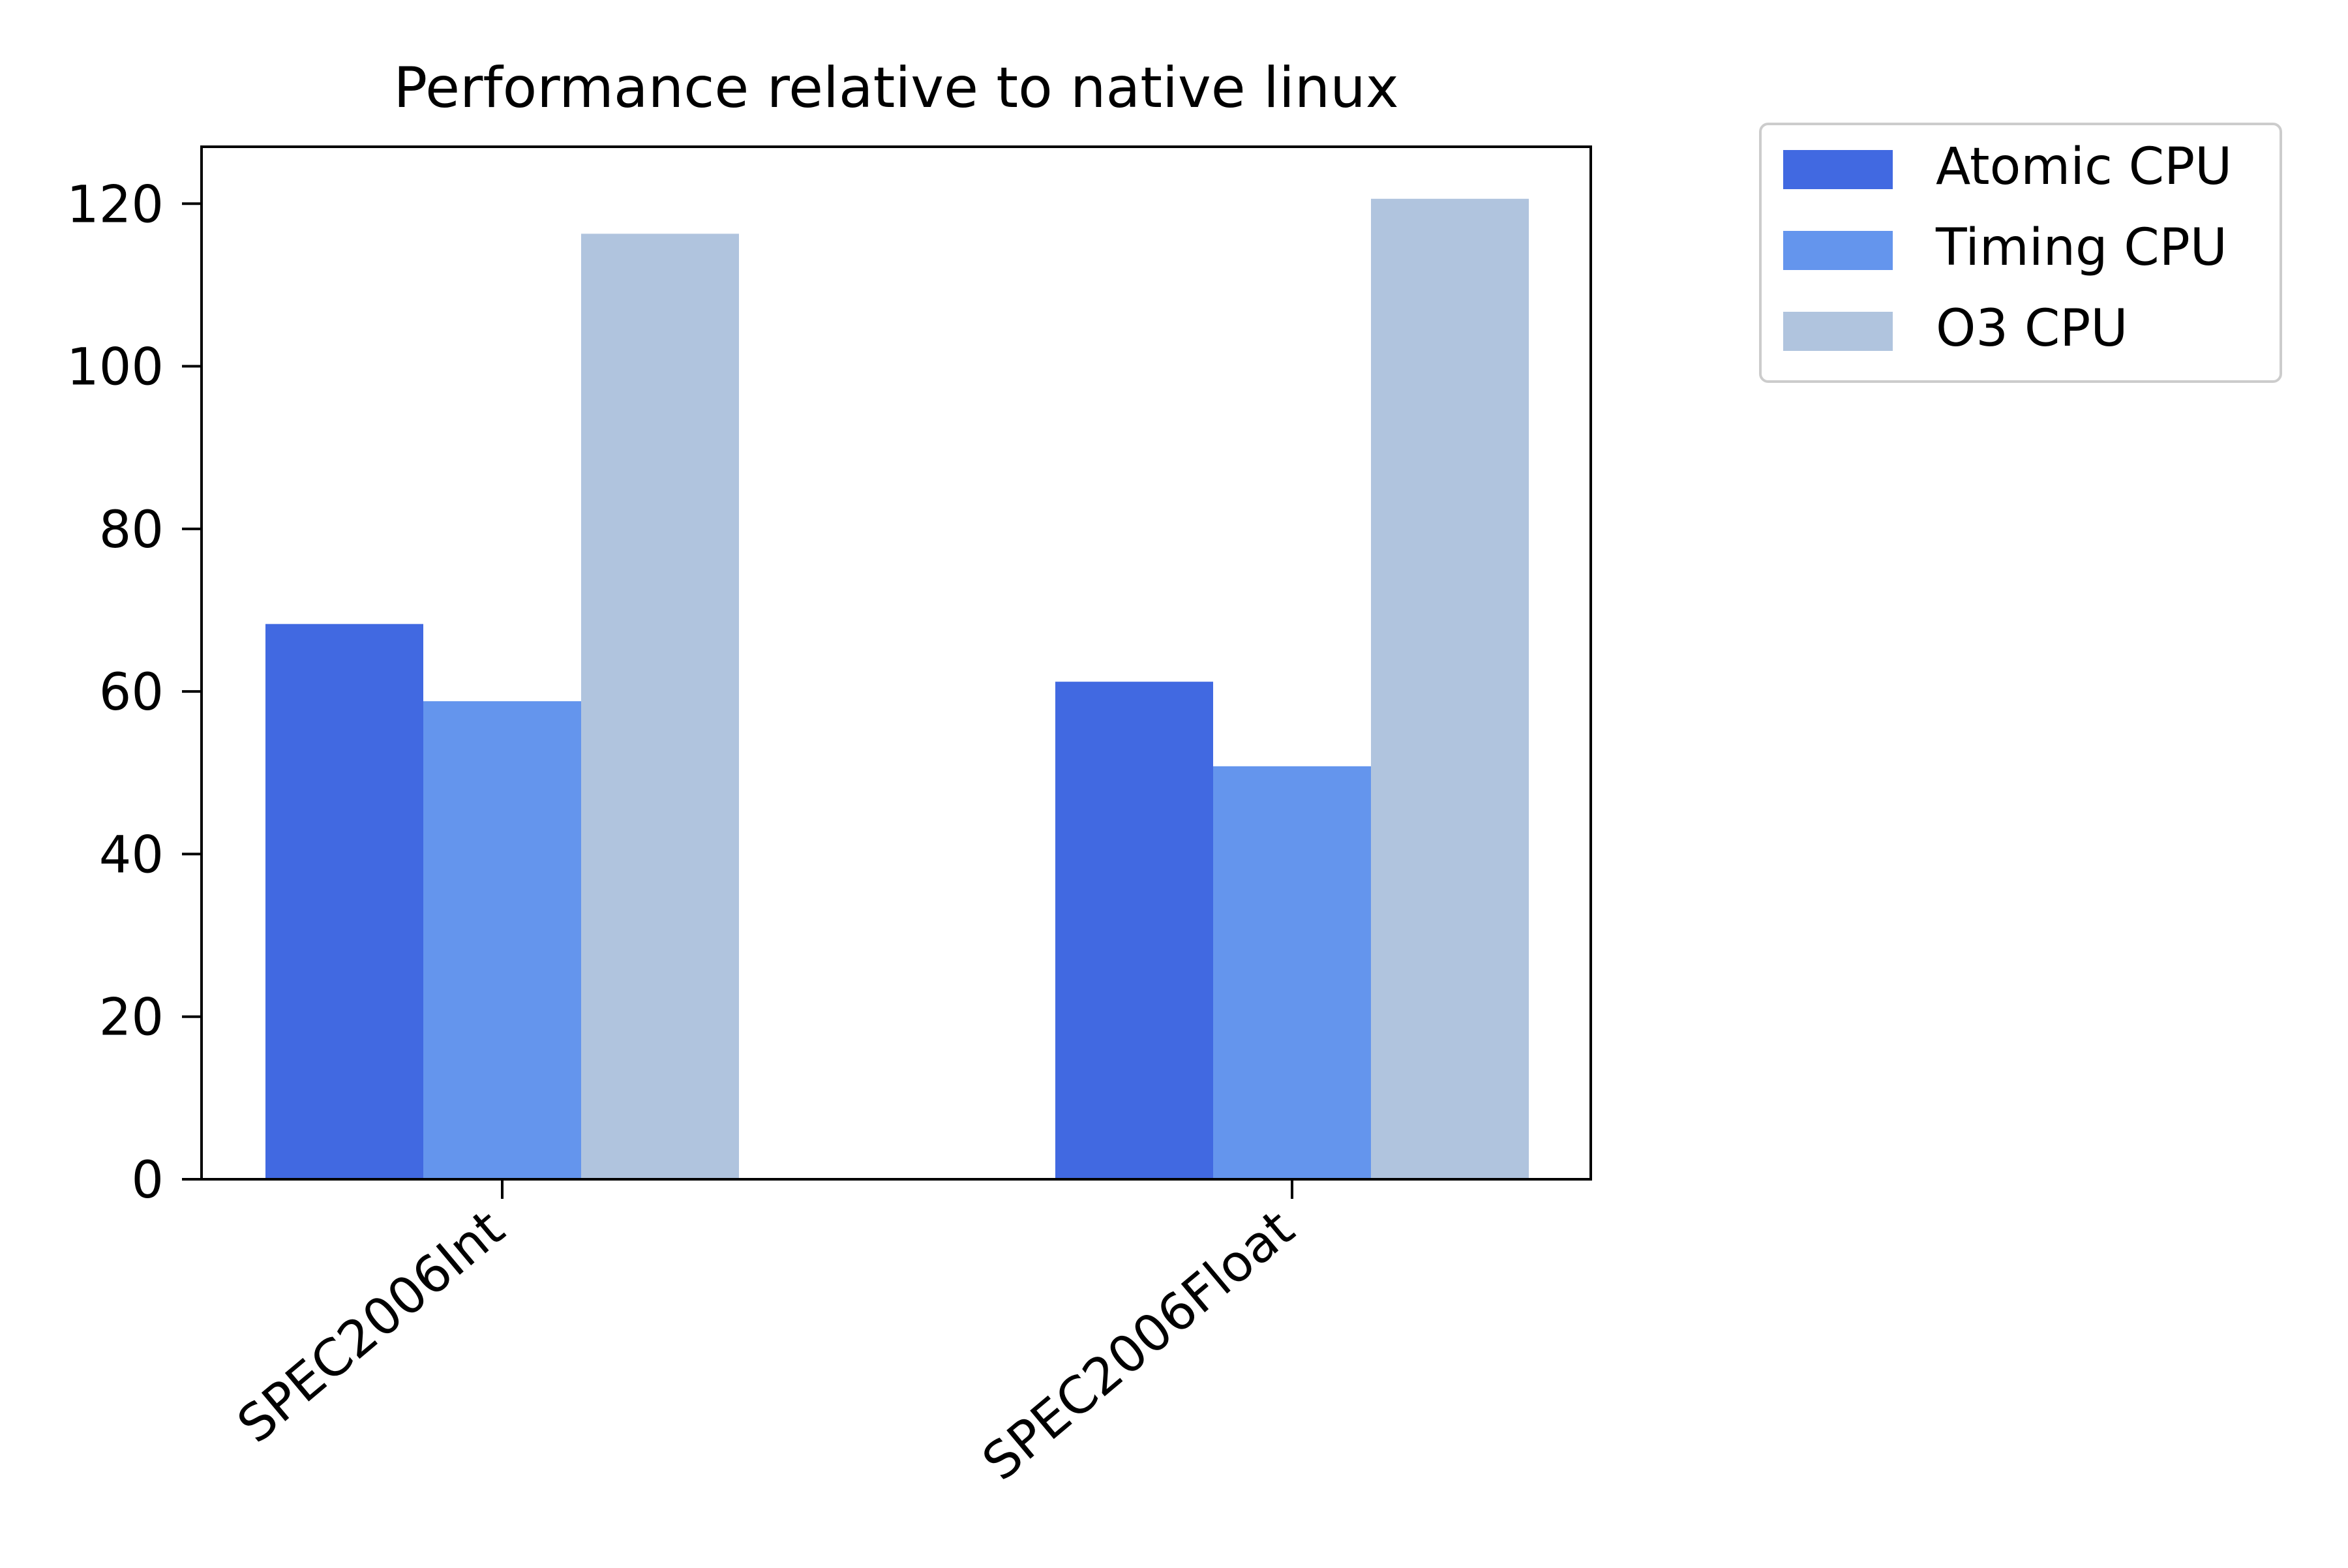 The image size is (2348, 1568). What do you see at coordinates (1838, 331) in the screenshot?
I see `legend-swatch-o3-cpu` at bounding box center [1838, 331].